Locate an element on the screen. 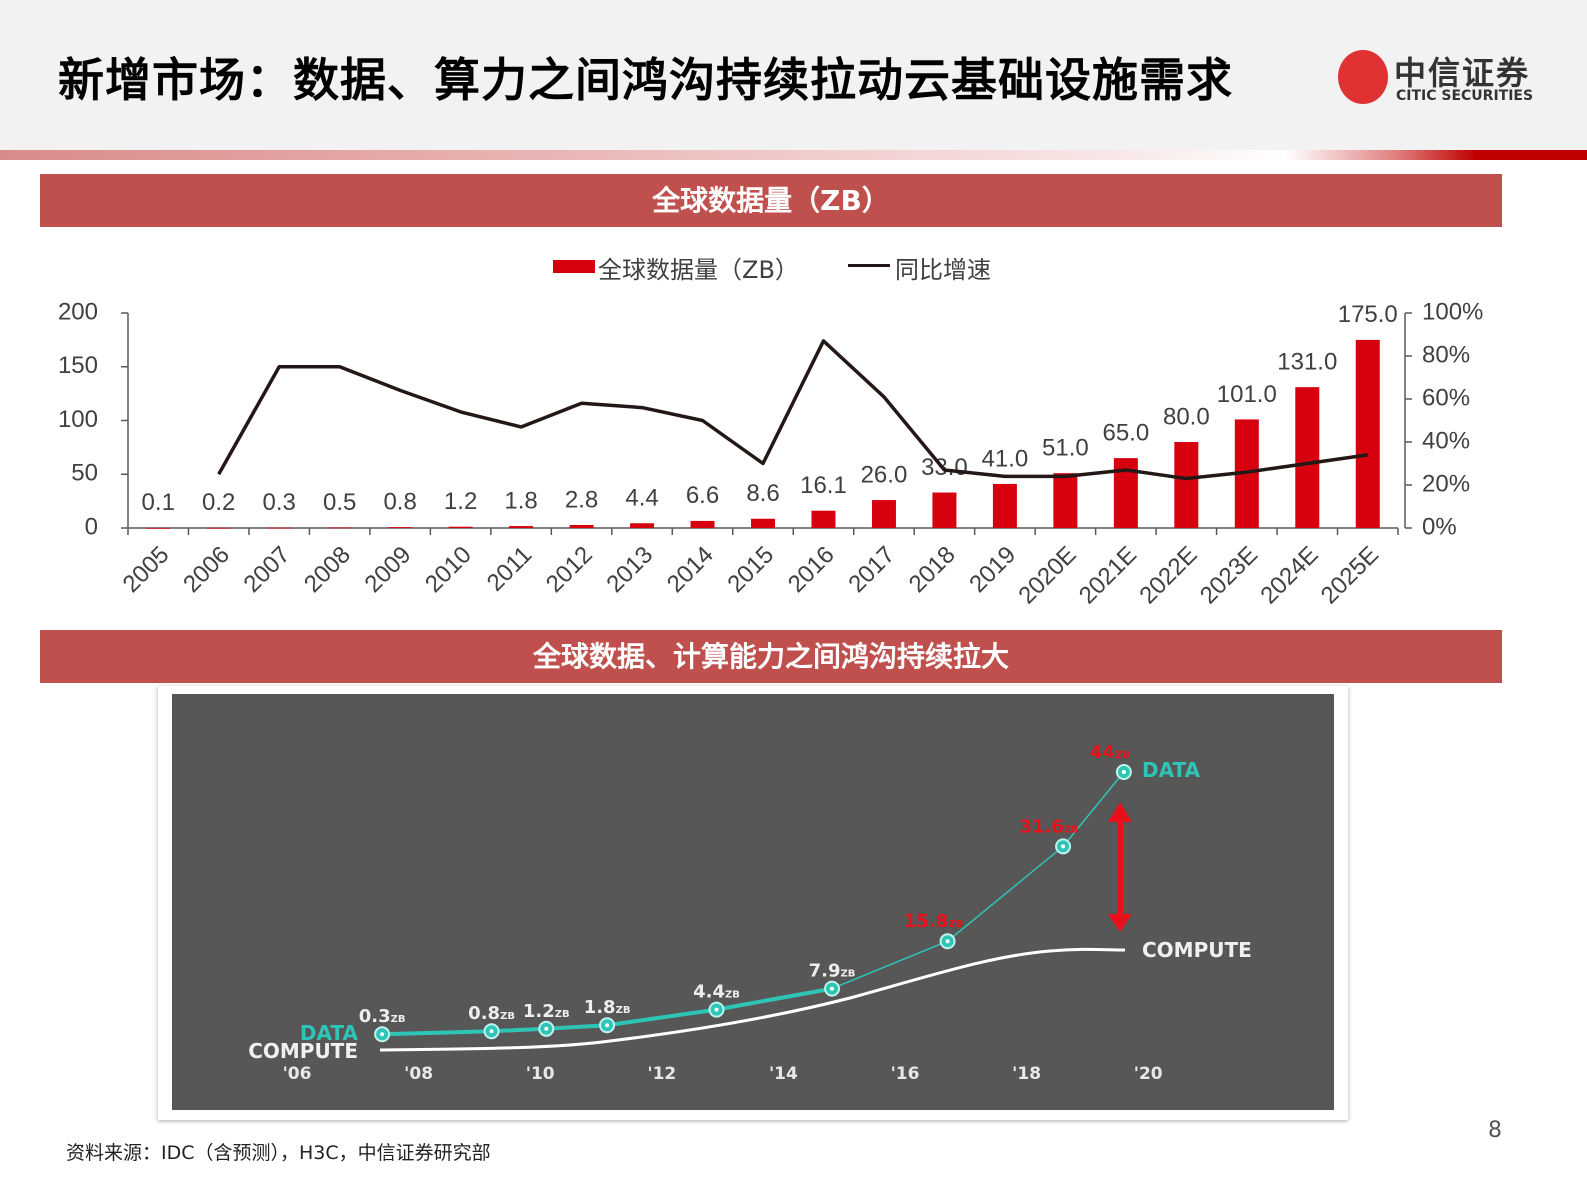 The width and height of the screenshot is (1587, 1190). bar-data-label: 0.3 is located at coordinates (279, 502).